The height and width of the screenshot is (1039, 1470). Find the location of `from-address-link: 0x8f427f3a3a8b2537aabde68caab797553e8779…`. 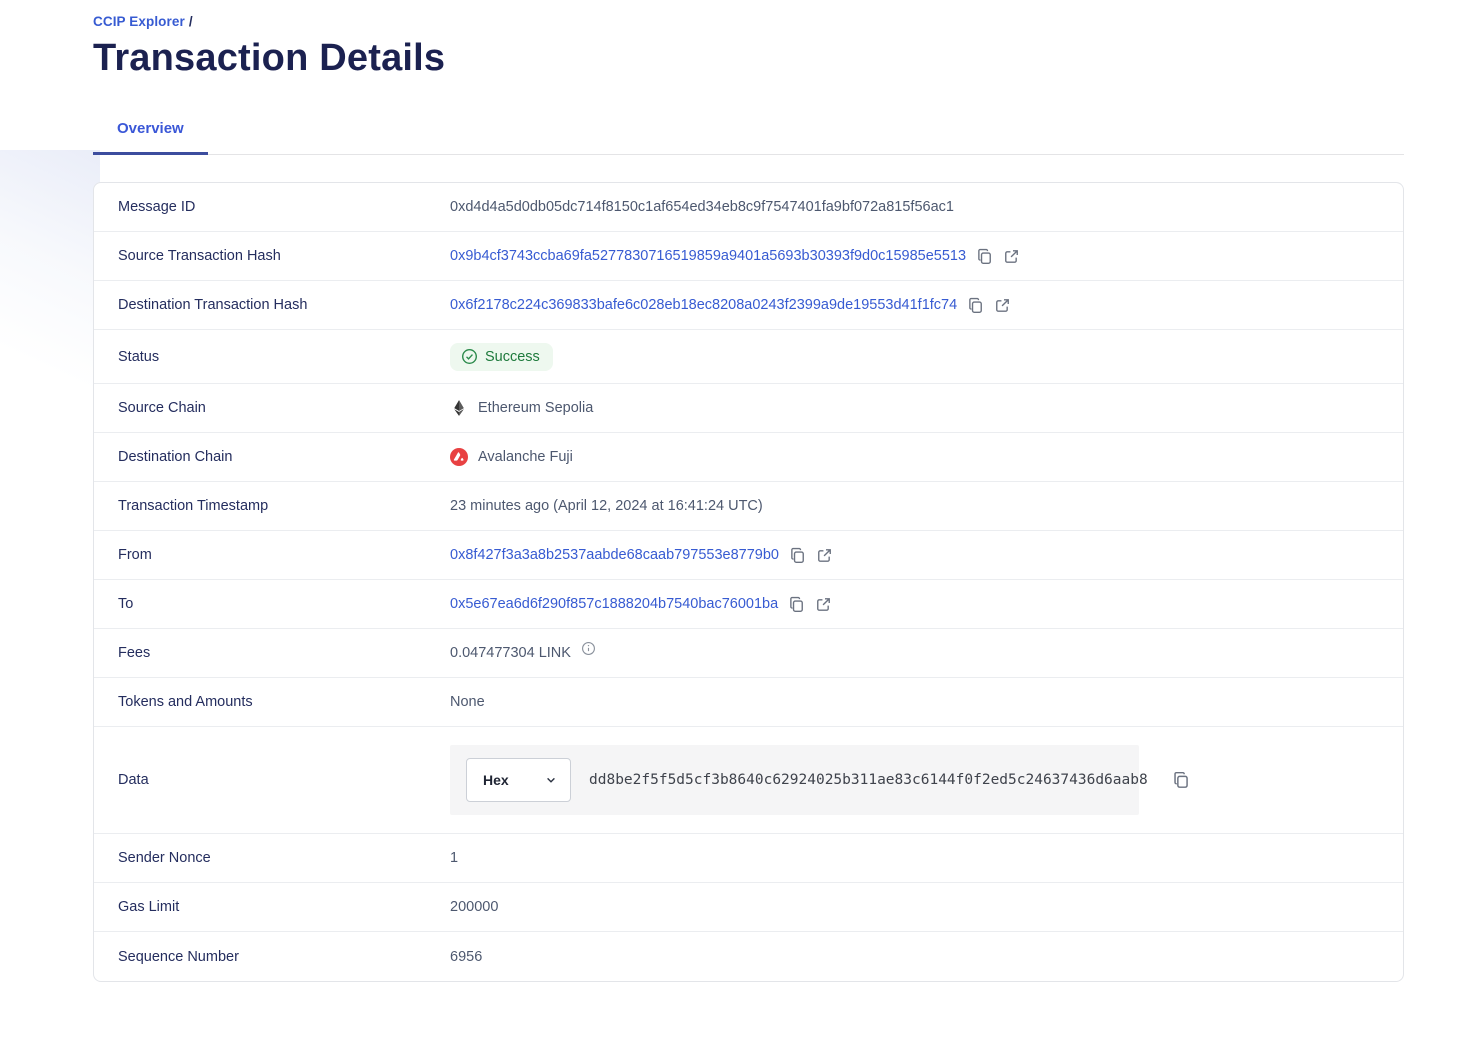

from-address-link: 0x8f427f3a3a8b2537aabde68caab797553e8779… is located at coordinates (614, 555).